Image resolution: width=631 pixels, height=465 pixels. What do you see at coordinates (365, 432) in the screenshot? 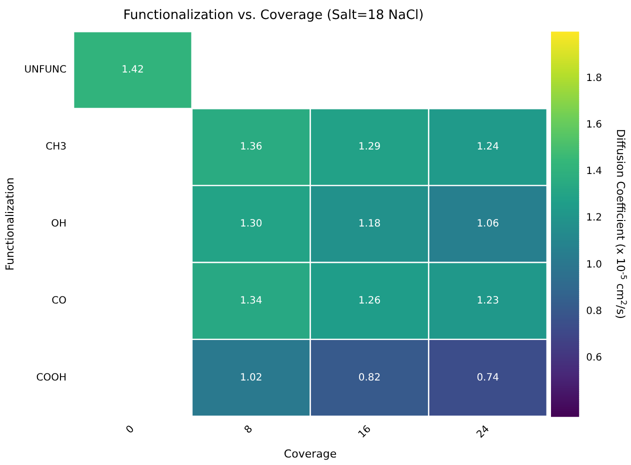
I see `x-tick-label: 16` at bounding box center [365, 432].